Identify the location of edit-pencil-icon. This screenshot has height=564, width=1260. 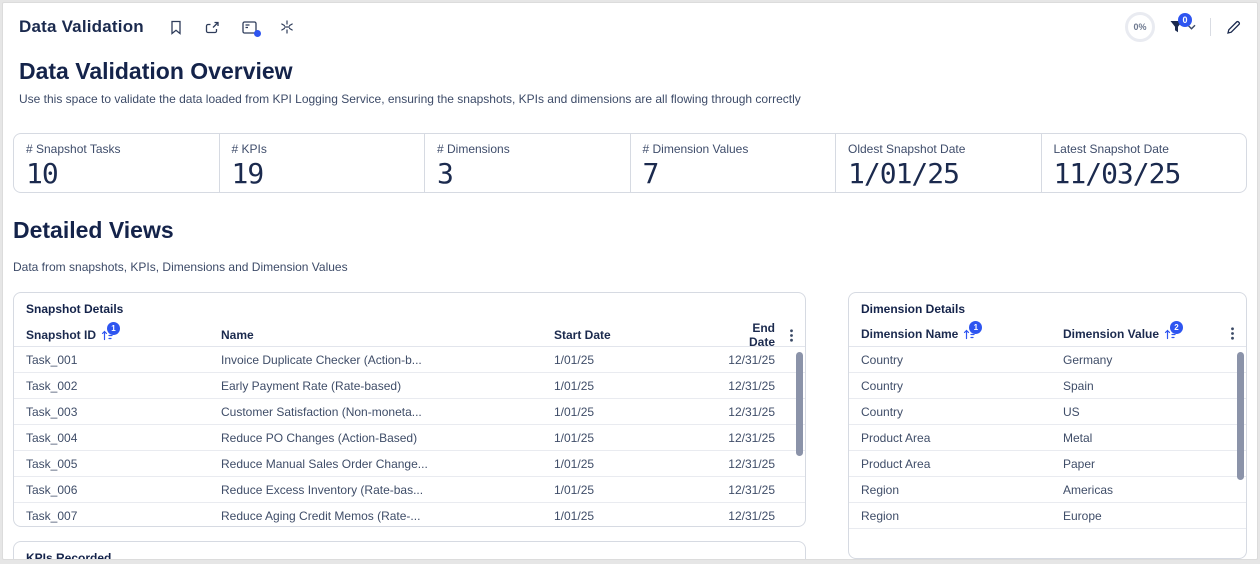
(1233, 27).